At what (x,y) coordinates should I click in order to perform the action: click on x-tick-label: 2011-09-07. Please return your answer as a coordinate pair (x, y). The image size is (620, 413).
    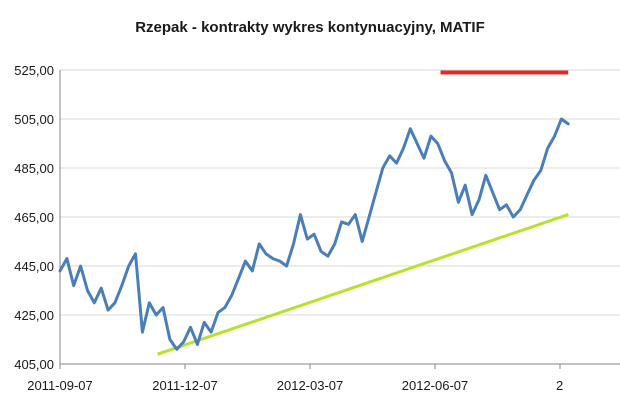
    Looking at the image, I should click on (60, 385).